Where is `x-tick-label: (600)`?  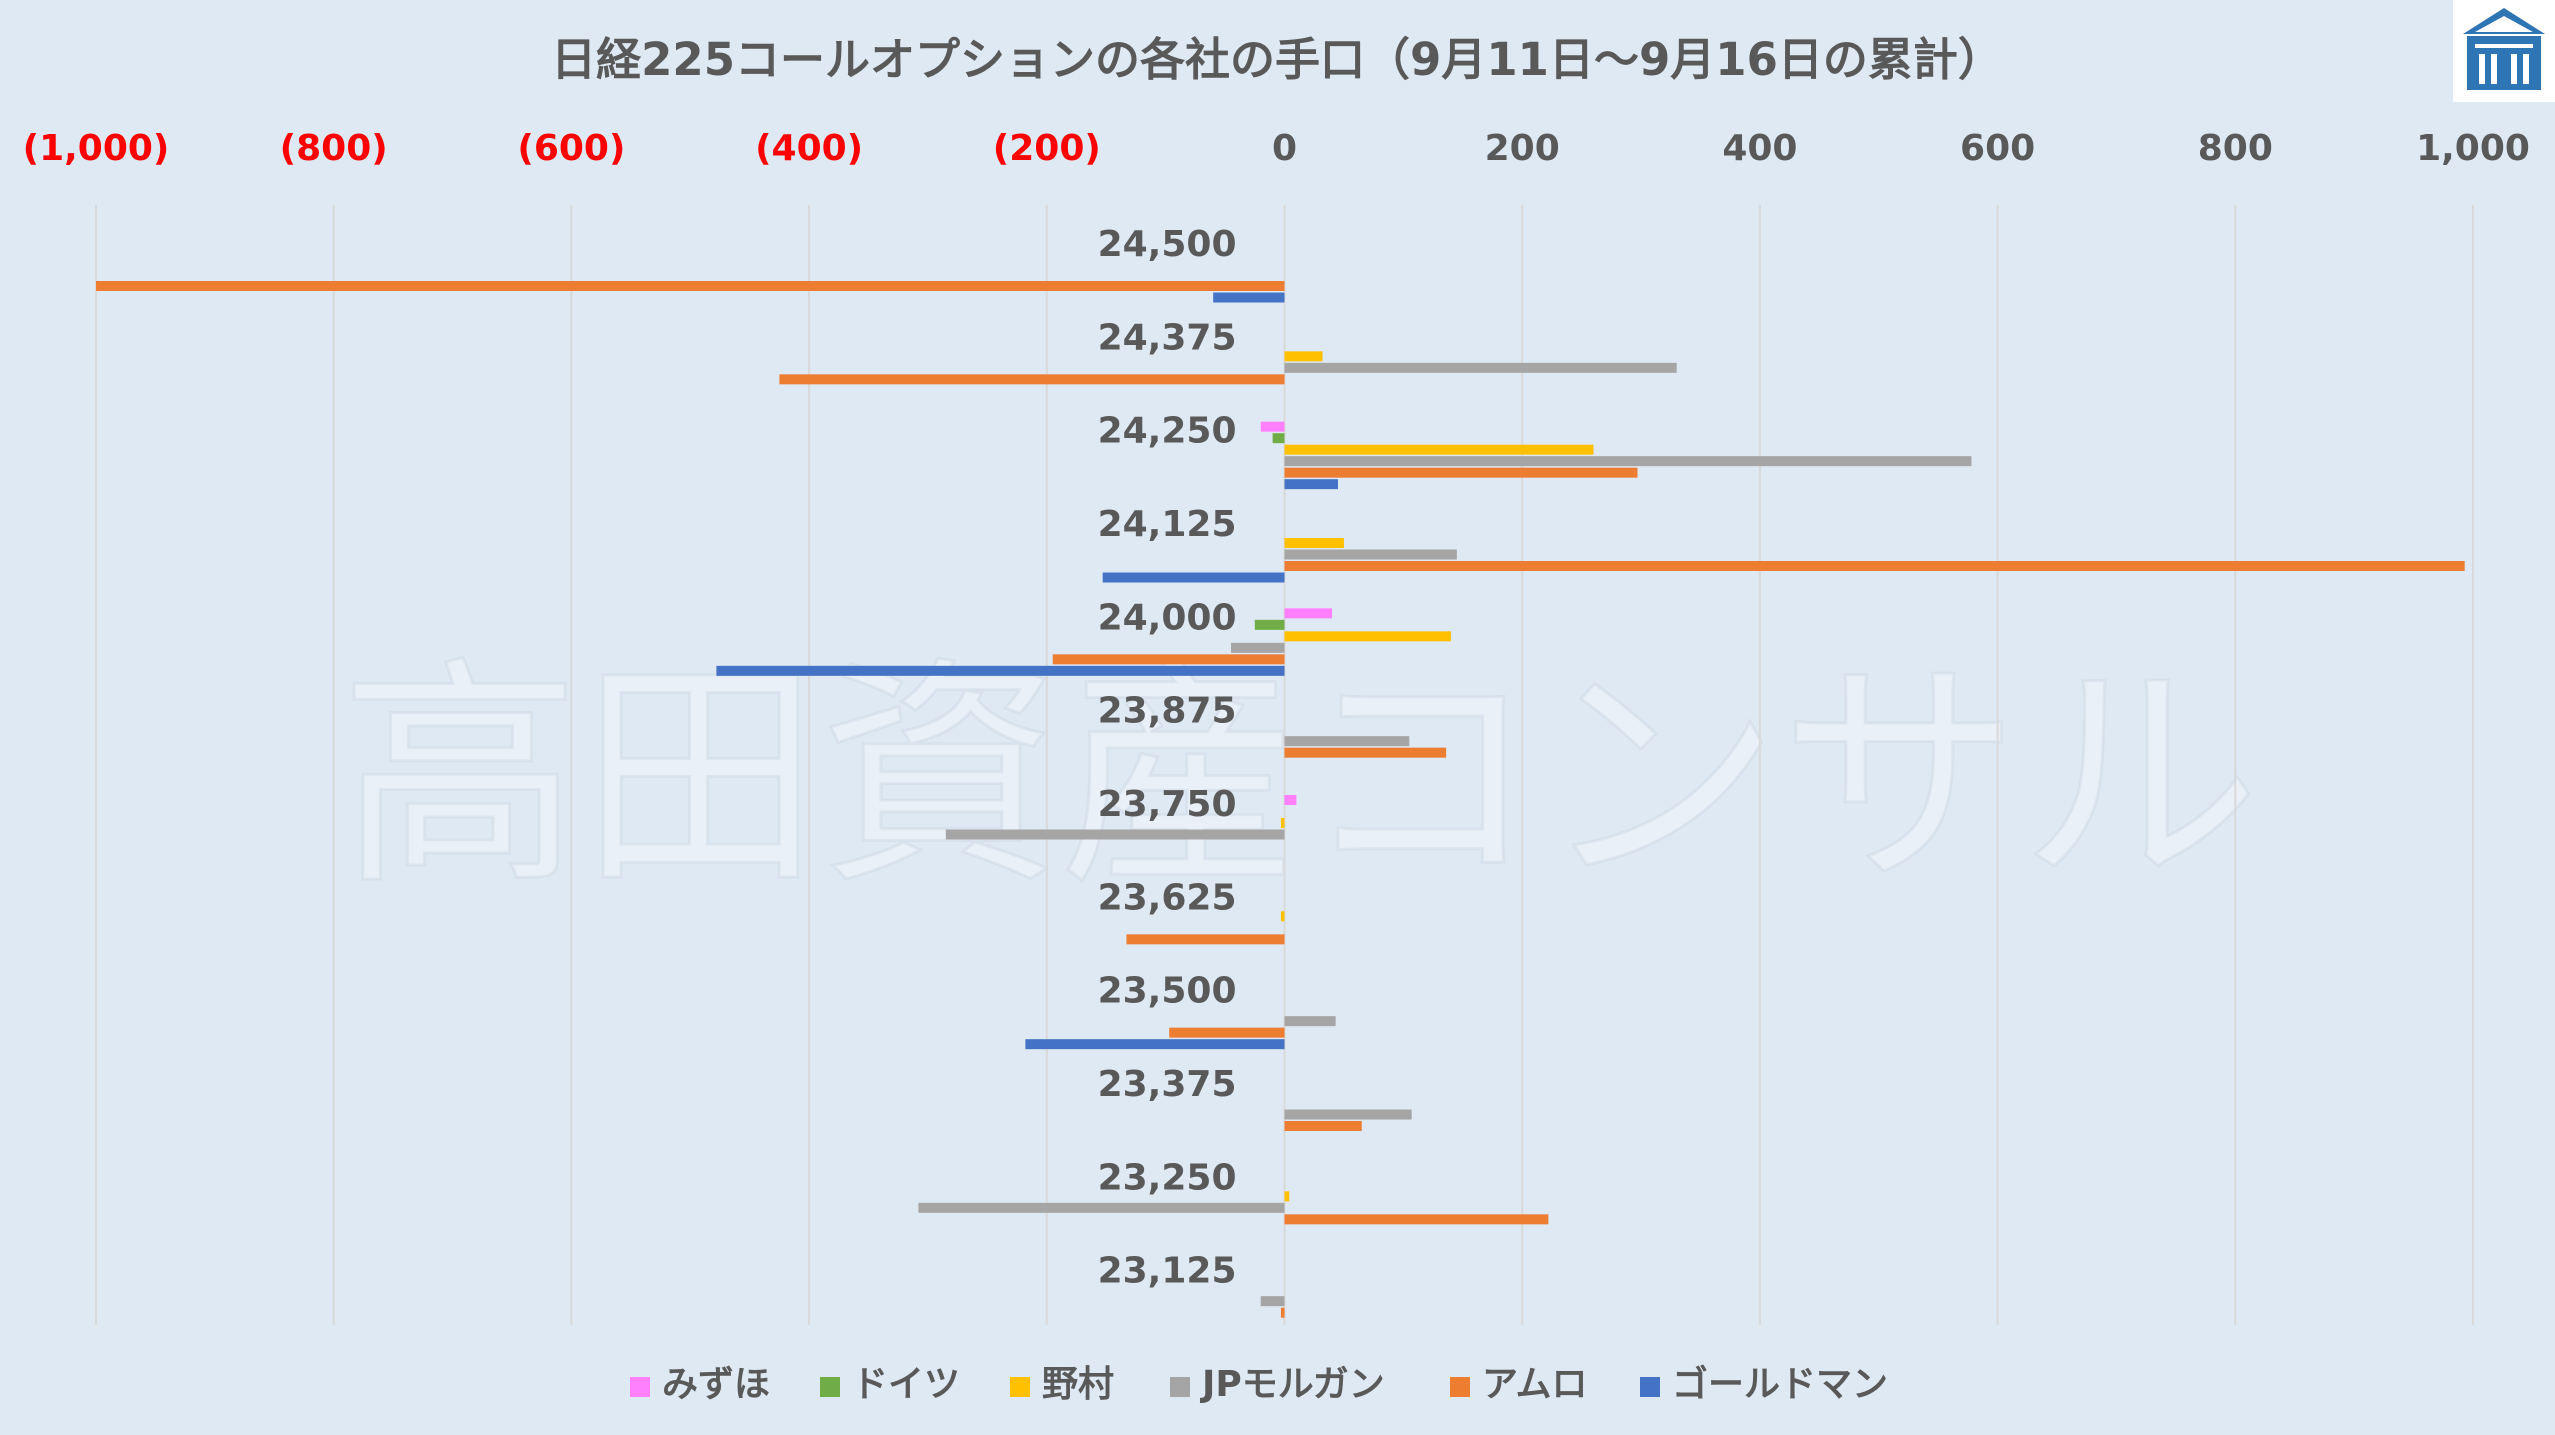 x-tick-label: (600) is located at coordinates (571, 148).